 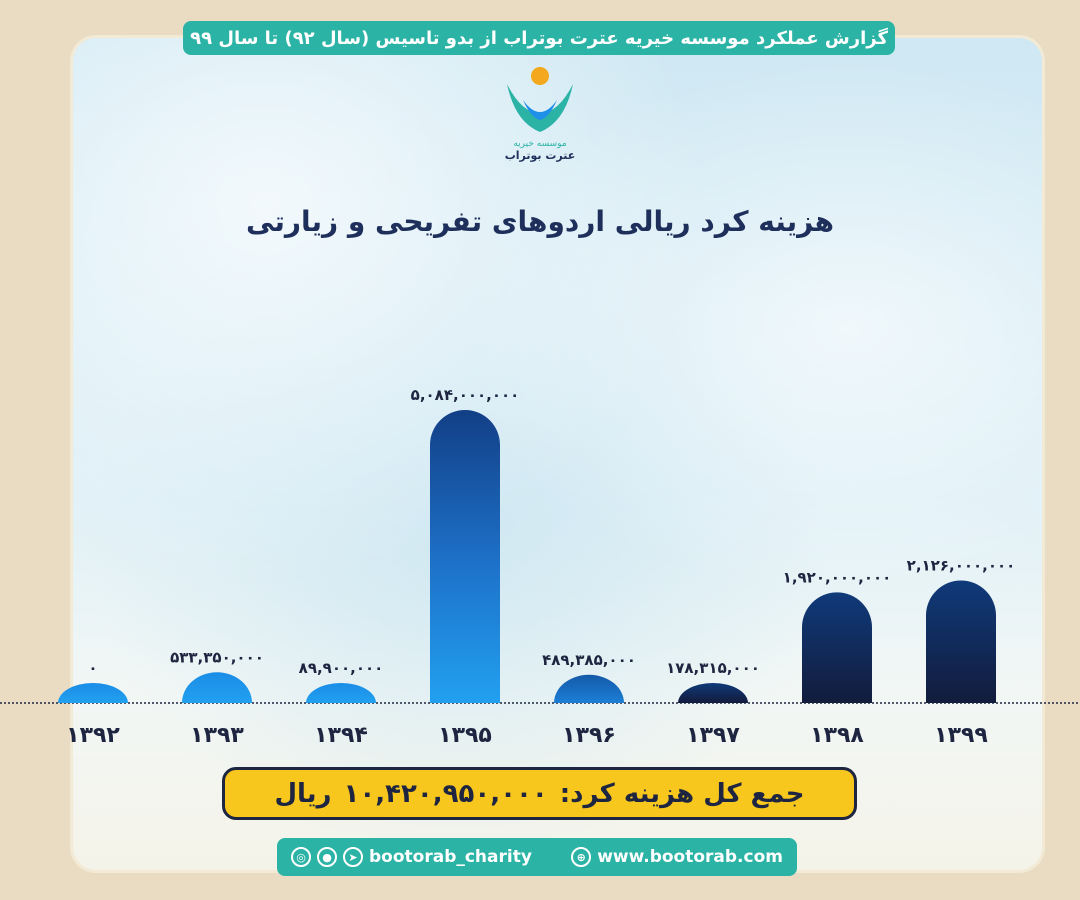 I want to click on bar-value-label: ۲,۱۲۶,۰۰۰,۰۰۰, so click(x=961, y=565).